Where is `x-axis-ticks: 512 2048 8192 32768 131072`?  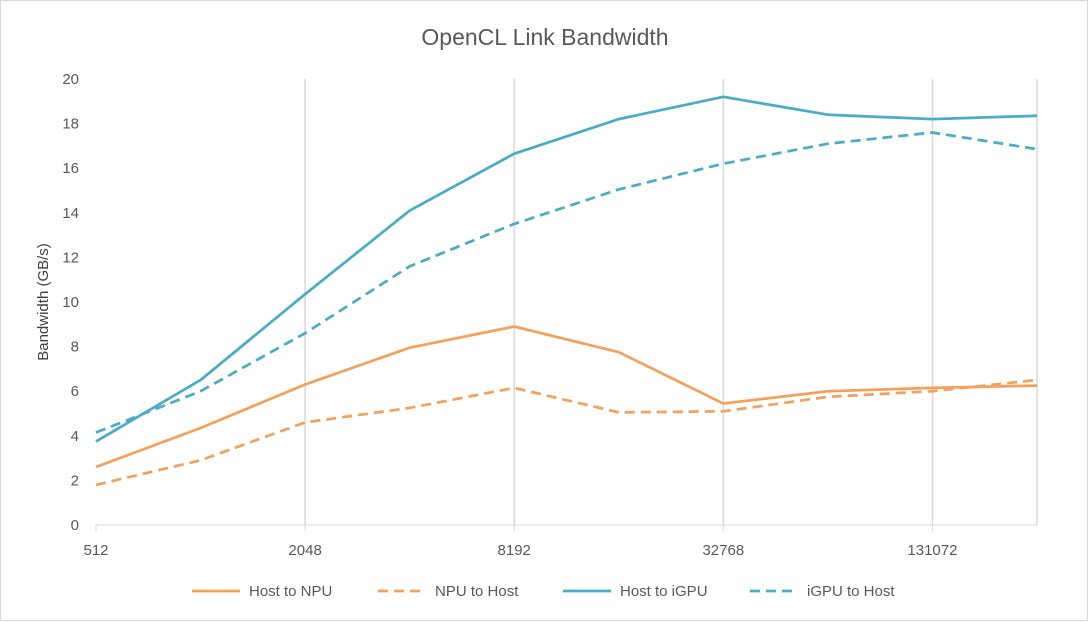
x-axis-ticks: 512 2048 8192 32768 131072 is located at coordinates (520, 550).